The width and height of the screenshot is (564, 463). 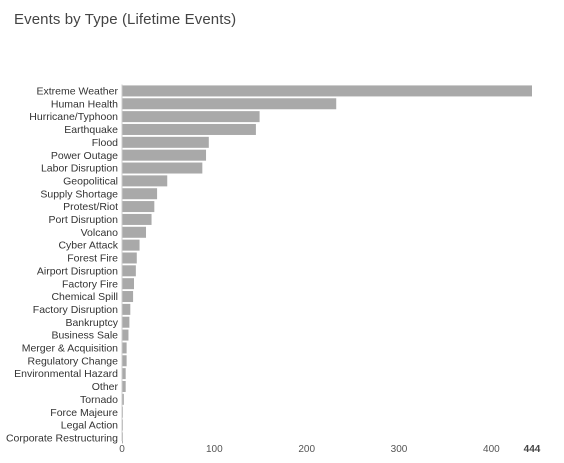 I want to click on category-label-20: Merger & Acquisition, so click(x=70, y=349).